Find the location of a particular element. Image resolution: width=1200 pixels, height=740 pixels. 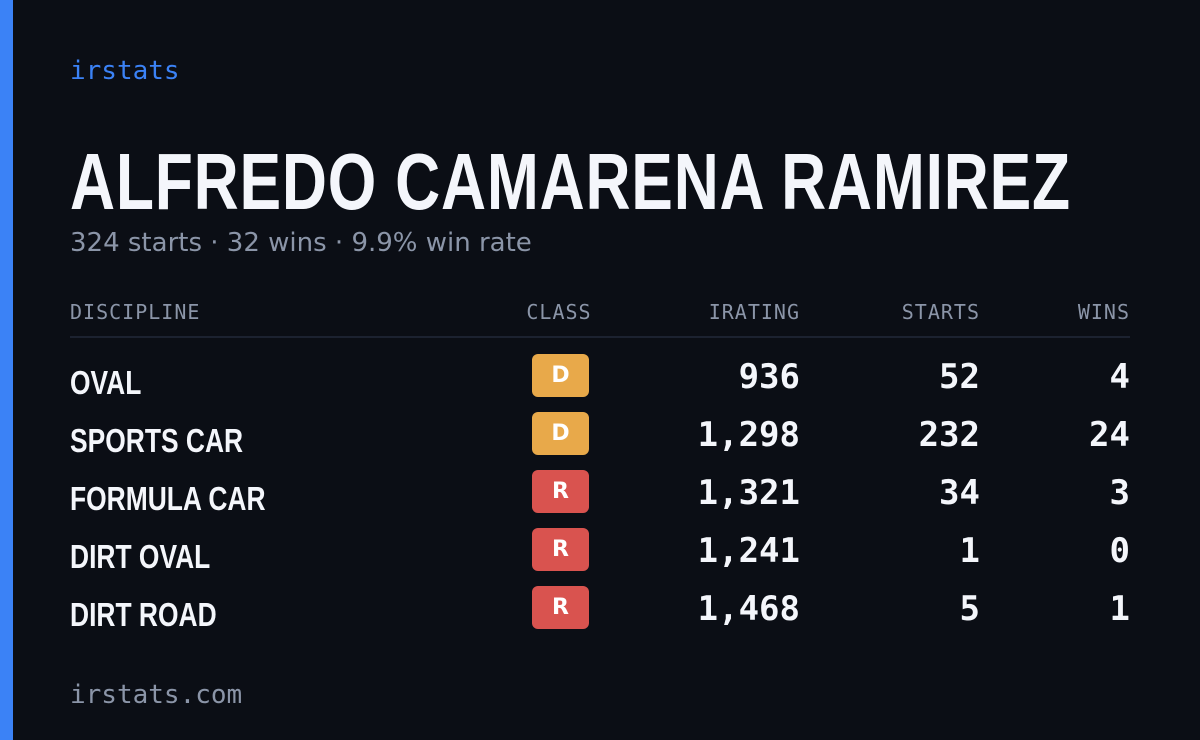

table-row: DIRT OVAL R 1,241 1 0 is located at coordinates (600, 553).